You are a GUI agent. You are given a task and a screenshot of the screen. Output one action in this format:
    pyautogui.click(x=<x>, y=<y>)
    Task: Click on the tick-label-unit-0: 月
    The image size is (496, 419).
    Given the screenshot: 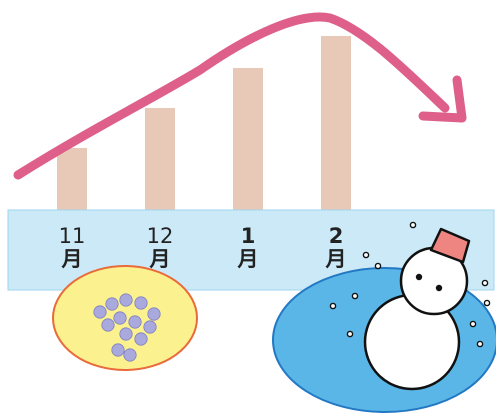 What is the action you would take?
    pyautogui.click(x=72, y=259)
    